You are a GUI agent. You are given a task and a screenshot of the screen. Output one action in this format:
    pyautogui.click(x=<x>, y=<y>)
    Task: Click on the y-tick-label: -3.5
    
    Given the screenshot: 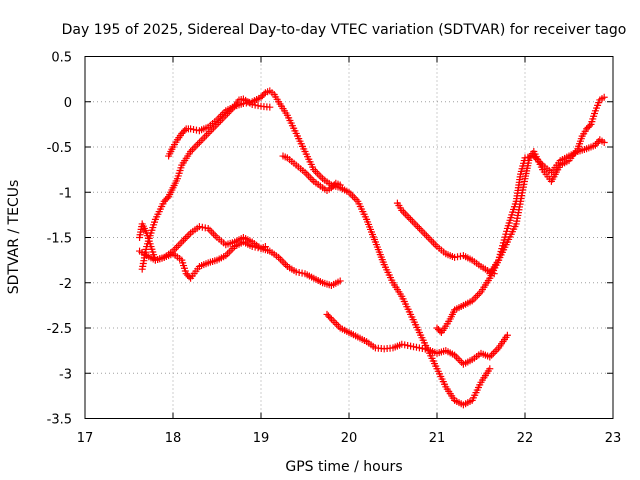 What is the action you would take?
    pyautogui.click(x=59, y=420)
    